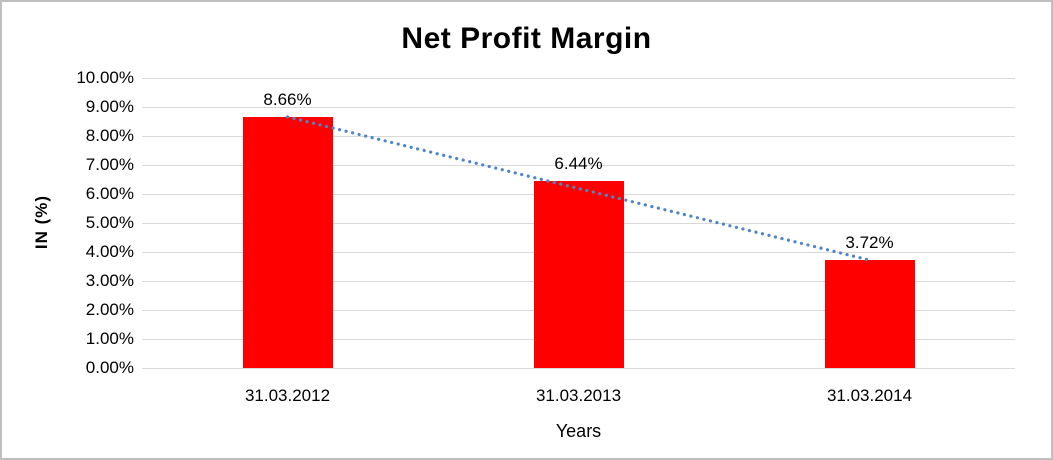 The width and height of the screenshot is (1053, 460). Describe the element at coordinates (869, 395) in the screenshot. I see `x-axis-tick-label: 31.03.2014` at that location.